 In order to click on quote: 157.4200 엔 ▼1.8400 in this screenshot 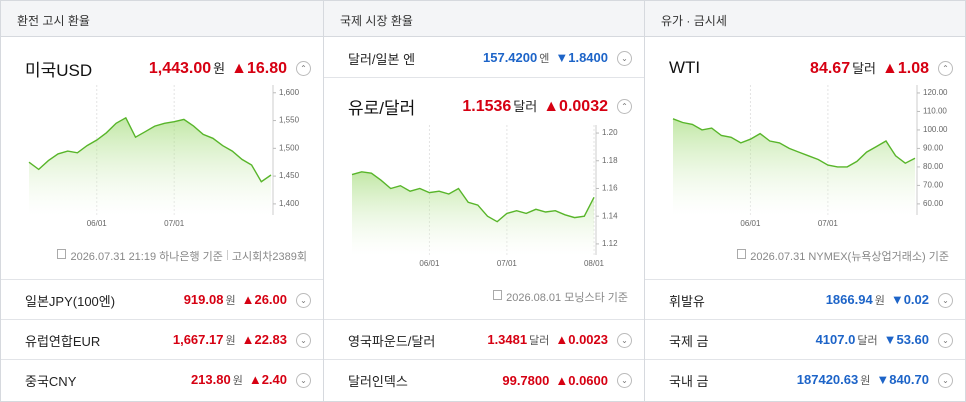, I will do `click(545, 58)`.